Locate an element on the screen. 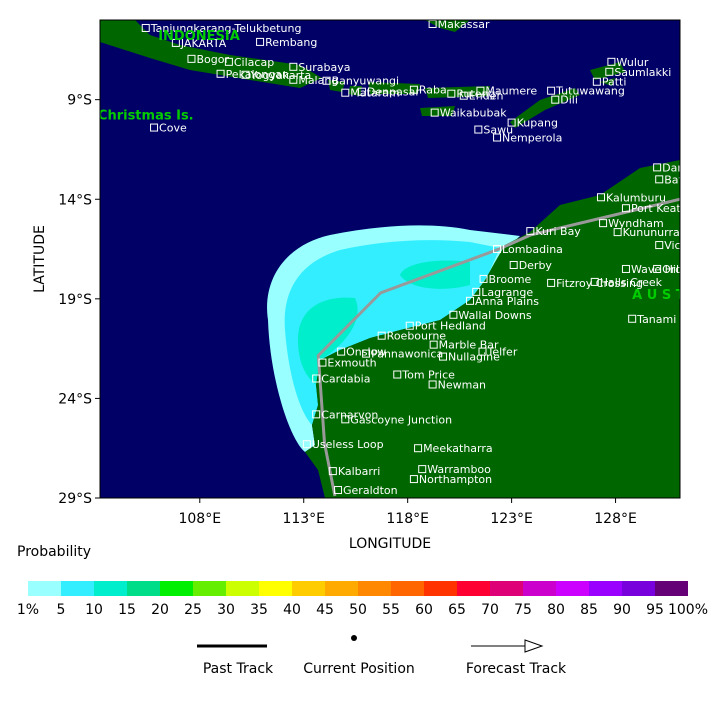  colorbar-label: 5 is located at coordinates (61, 610).